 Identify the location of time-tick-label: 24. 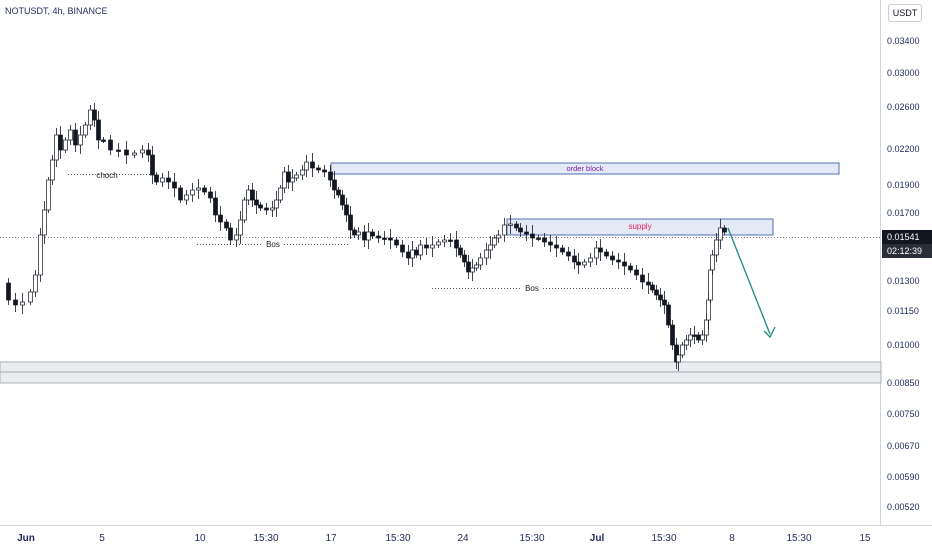
(463, 538).